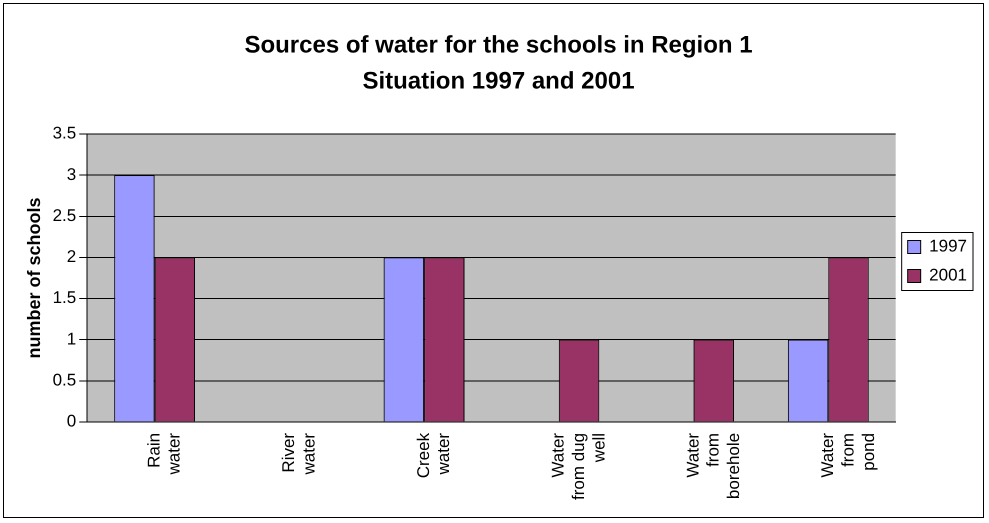 The height and width of the screenshot is (523, 989). Describe the element at coordinates (64, 380) in the screenshot. I see `y-tick-label: 0.5` at that location.